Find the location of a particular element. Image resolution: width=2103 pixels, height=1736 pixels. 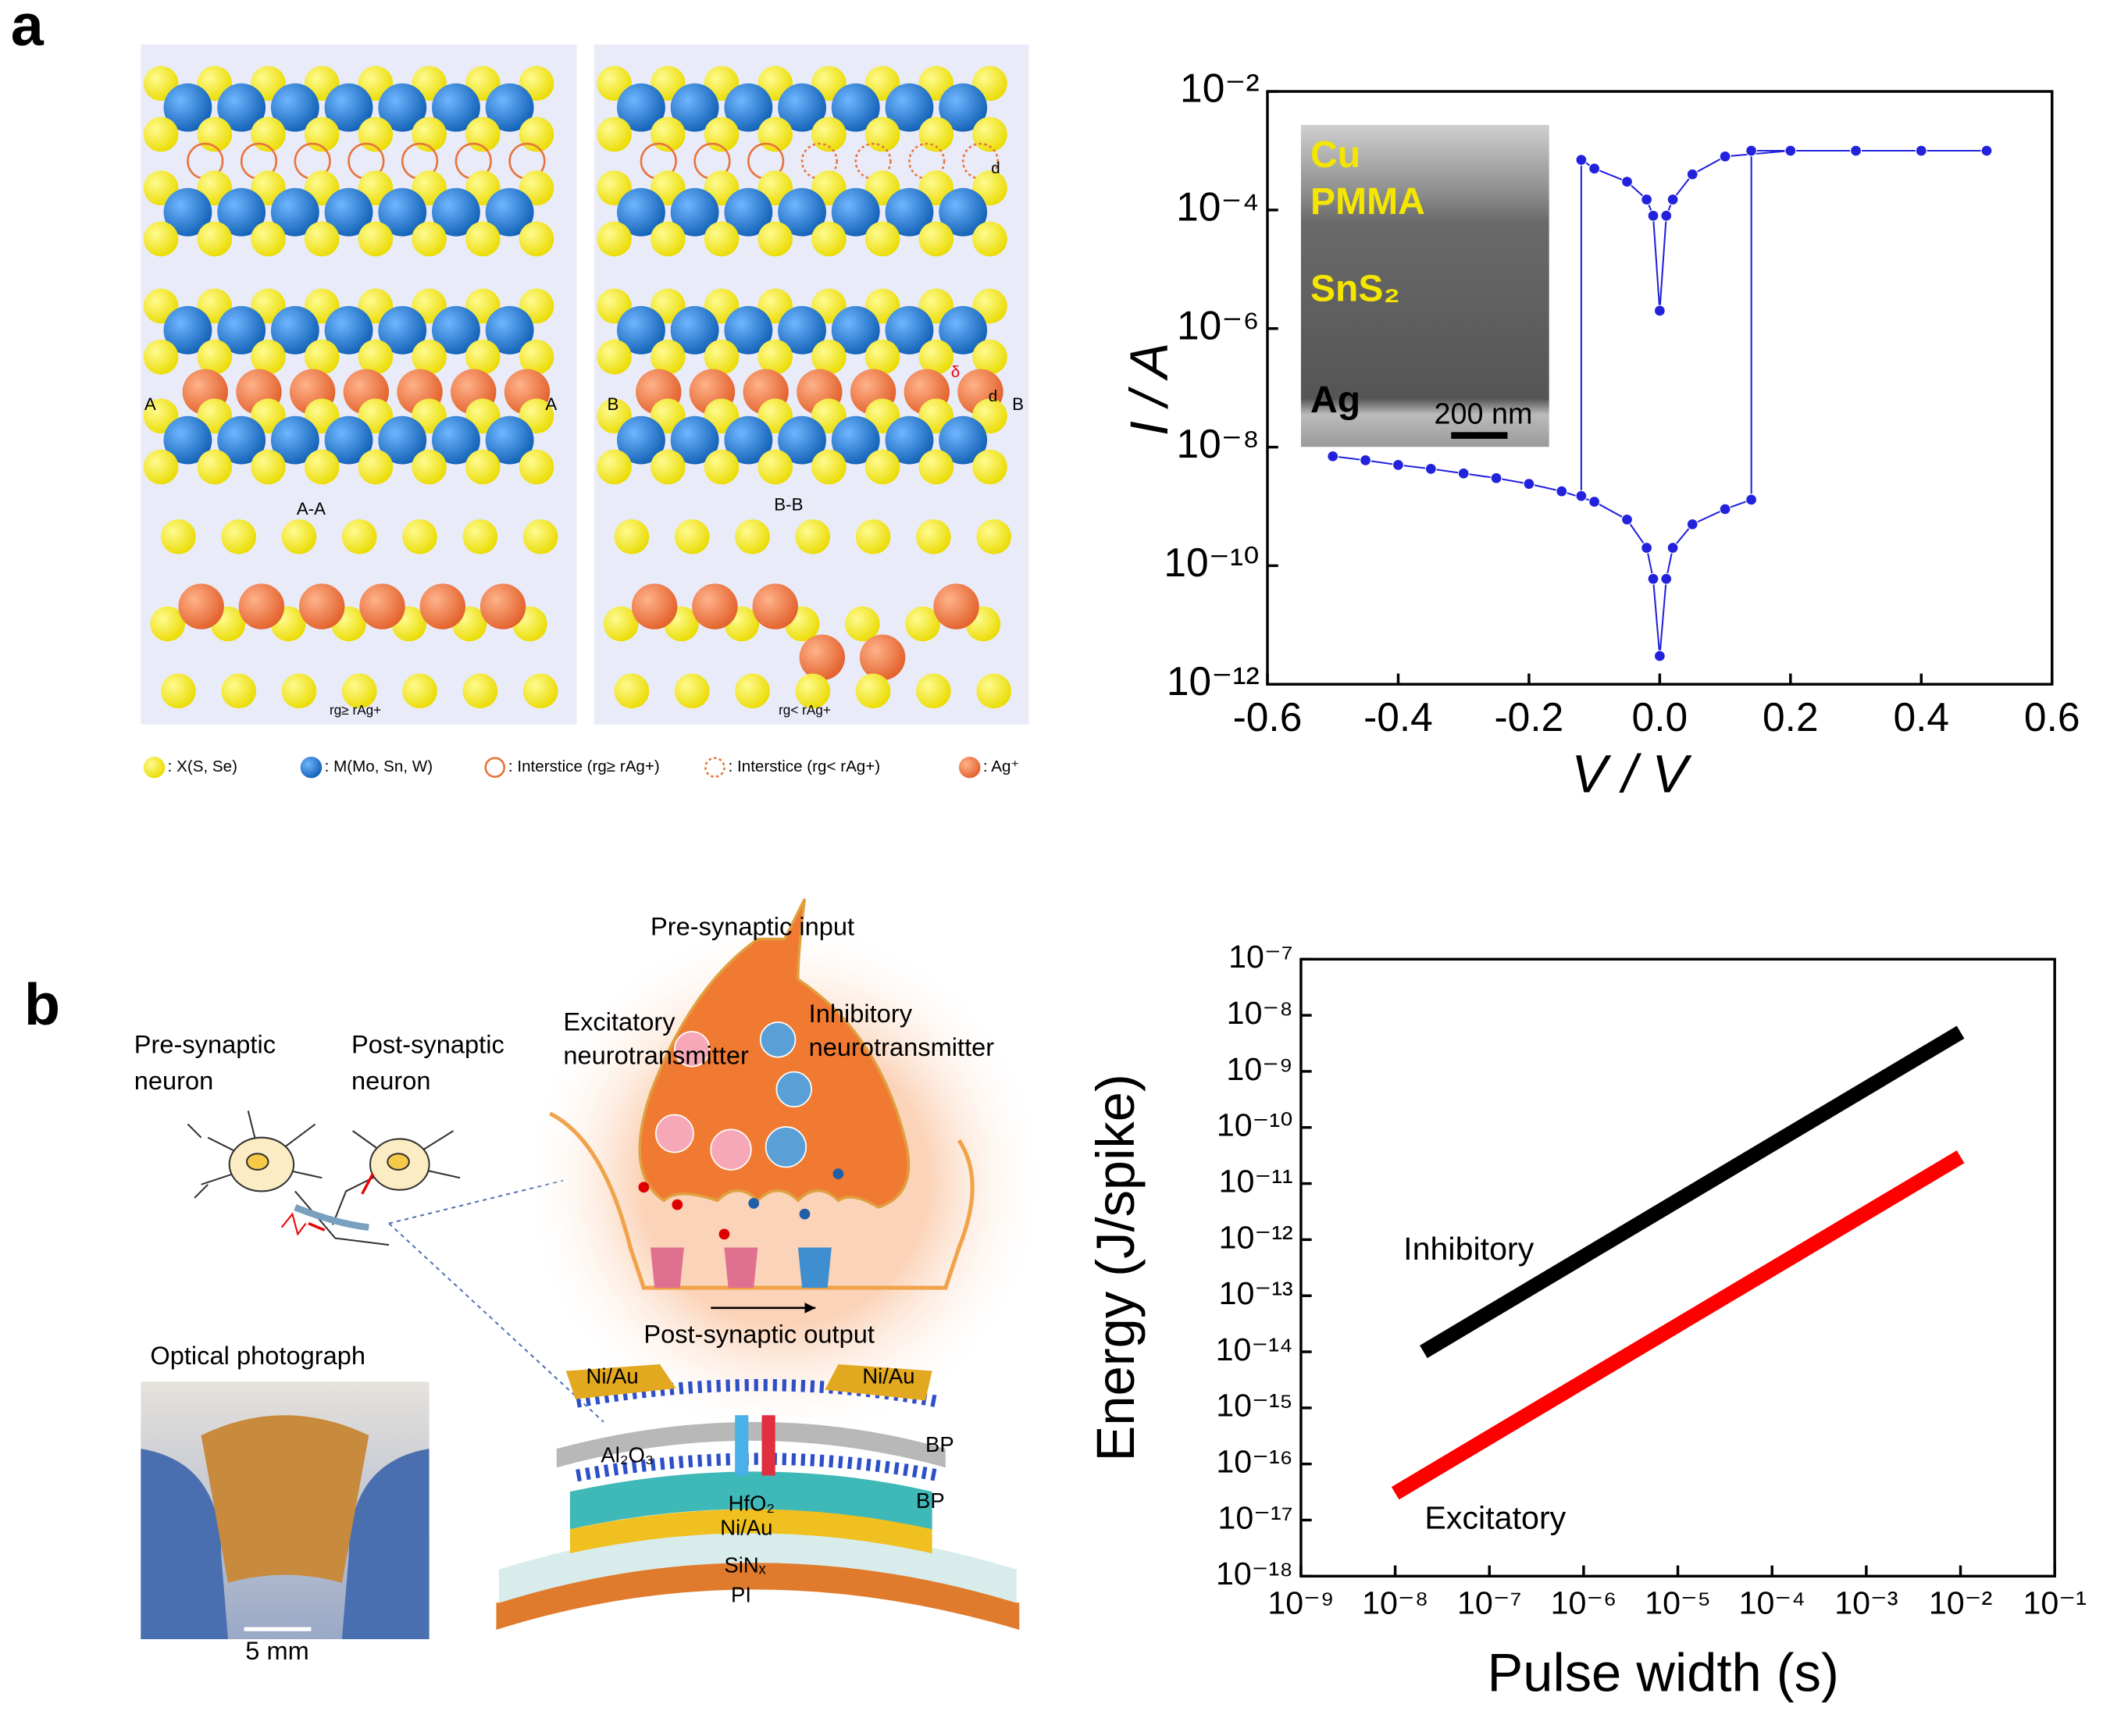

y-tick-label: 10⁻⁹ is located at coordinates (1259, 1069).